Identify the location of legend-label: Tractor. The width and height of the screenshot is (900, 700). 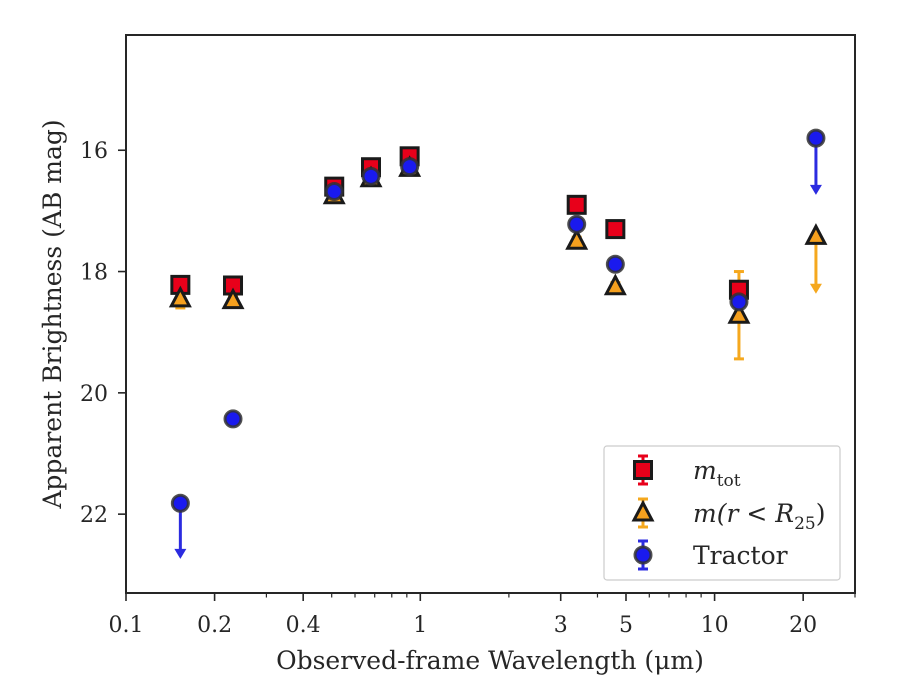
(740, 555).